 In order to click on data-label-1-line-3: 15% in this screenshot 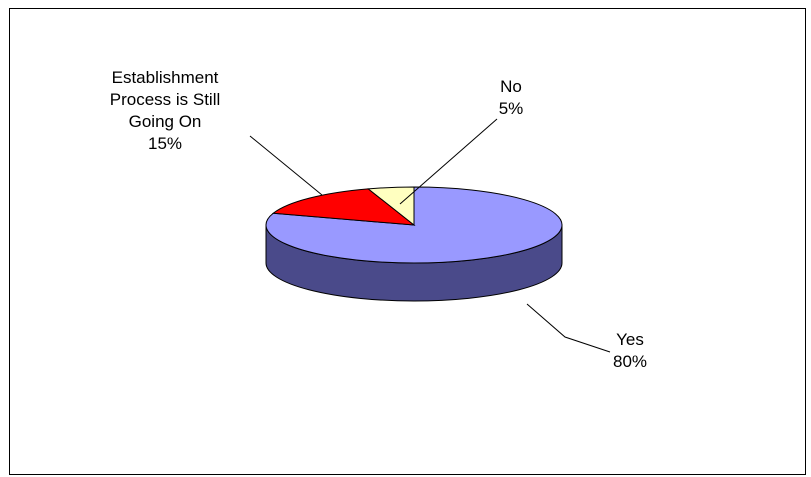, I will do `click(165, 143)`.